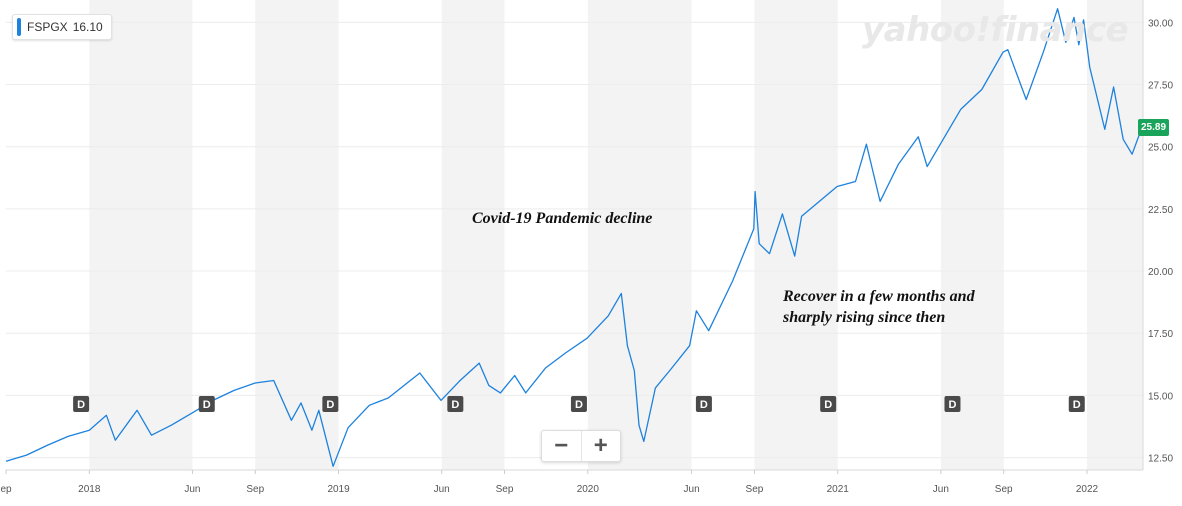  Describe the element at coordinates (600, 445) in the screenshot. I see `zoom-in-button: +` at that location.